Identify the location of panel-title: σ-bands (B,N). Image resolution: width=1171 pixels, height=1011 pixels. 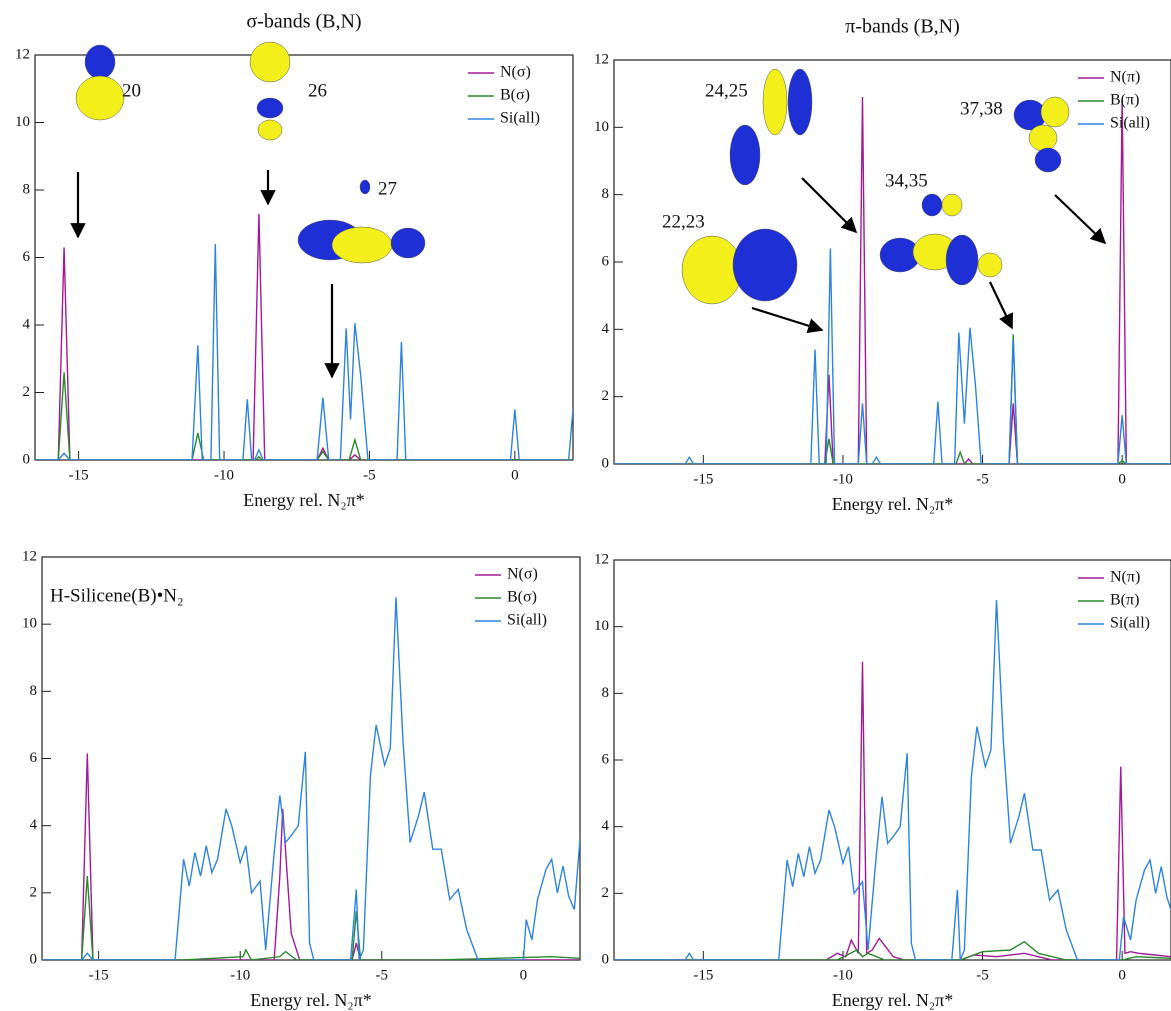
(303, 22).